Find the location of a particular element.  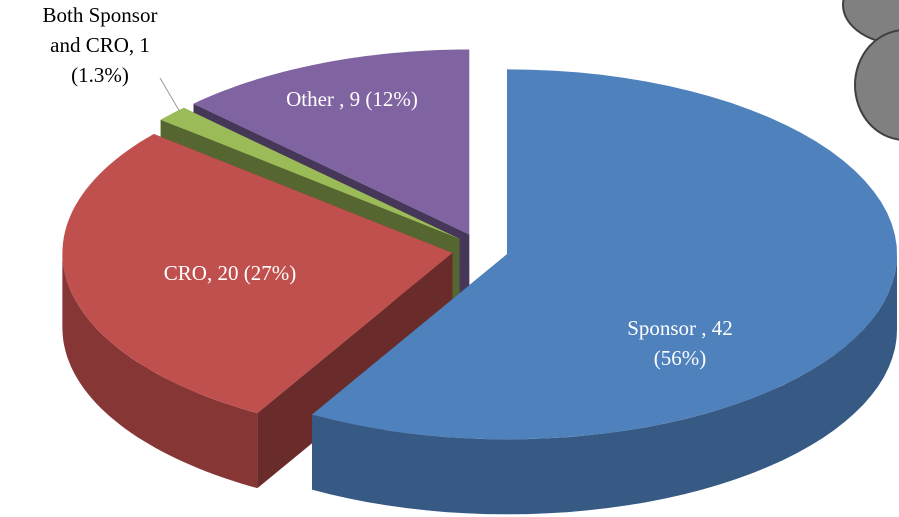

data-label: Sponsor , 42 is located at coordinates (680, 328).